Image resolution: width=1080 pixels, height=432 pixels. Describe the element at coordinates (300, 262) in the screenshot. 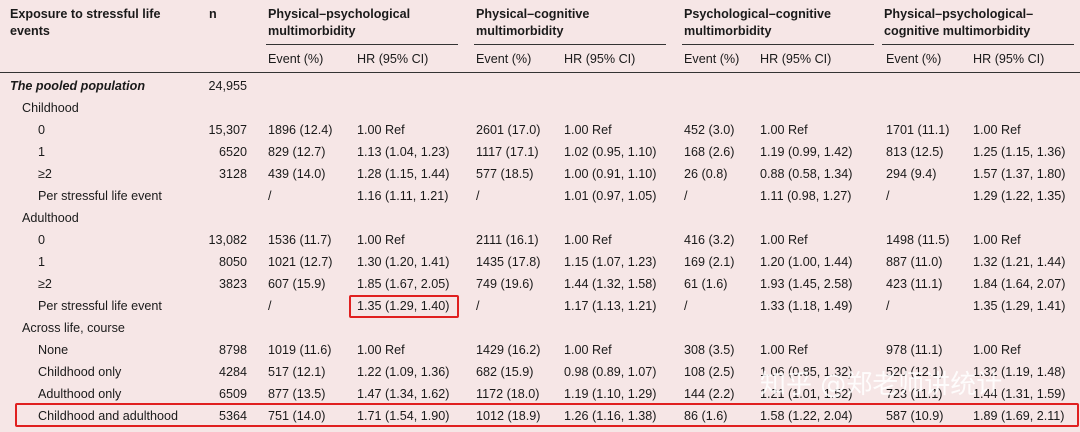

I see `event-cell: 1021 (12.7)` at that location.